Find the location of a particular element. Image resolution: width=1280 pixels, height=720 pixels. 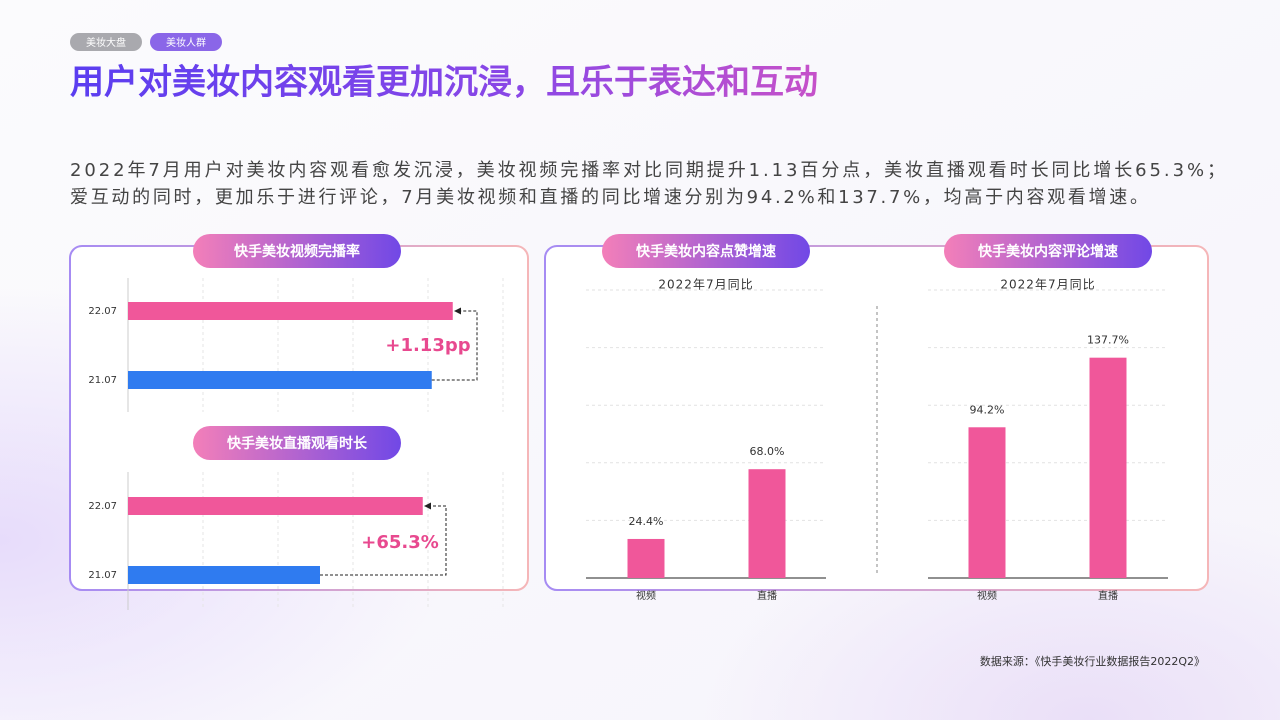

value-label: 68.0% is located at coordinates (767, 451).